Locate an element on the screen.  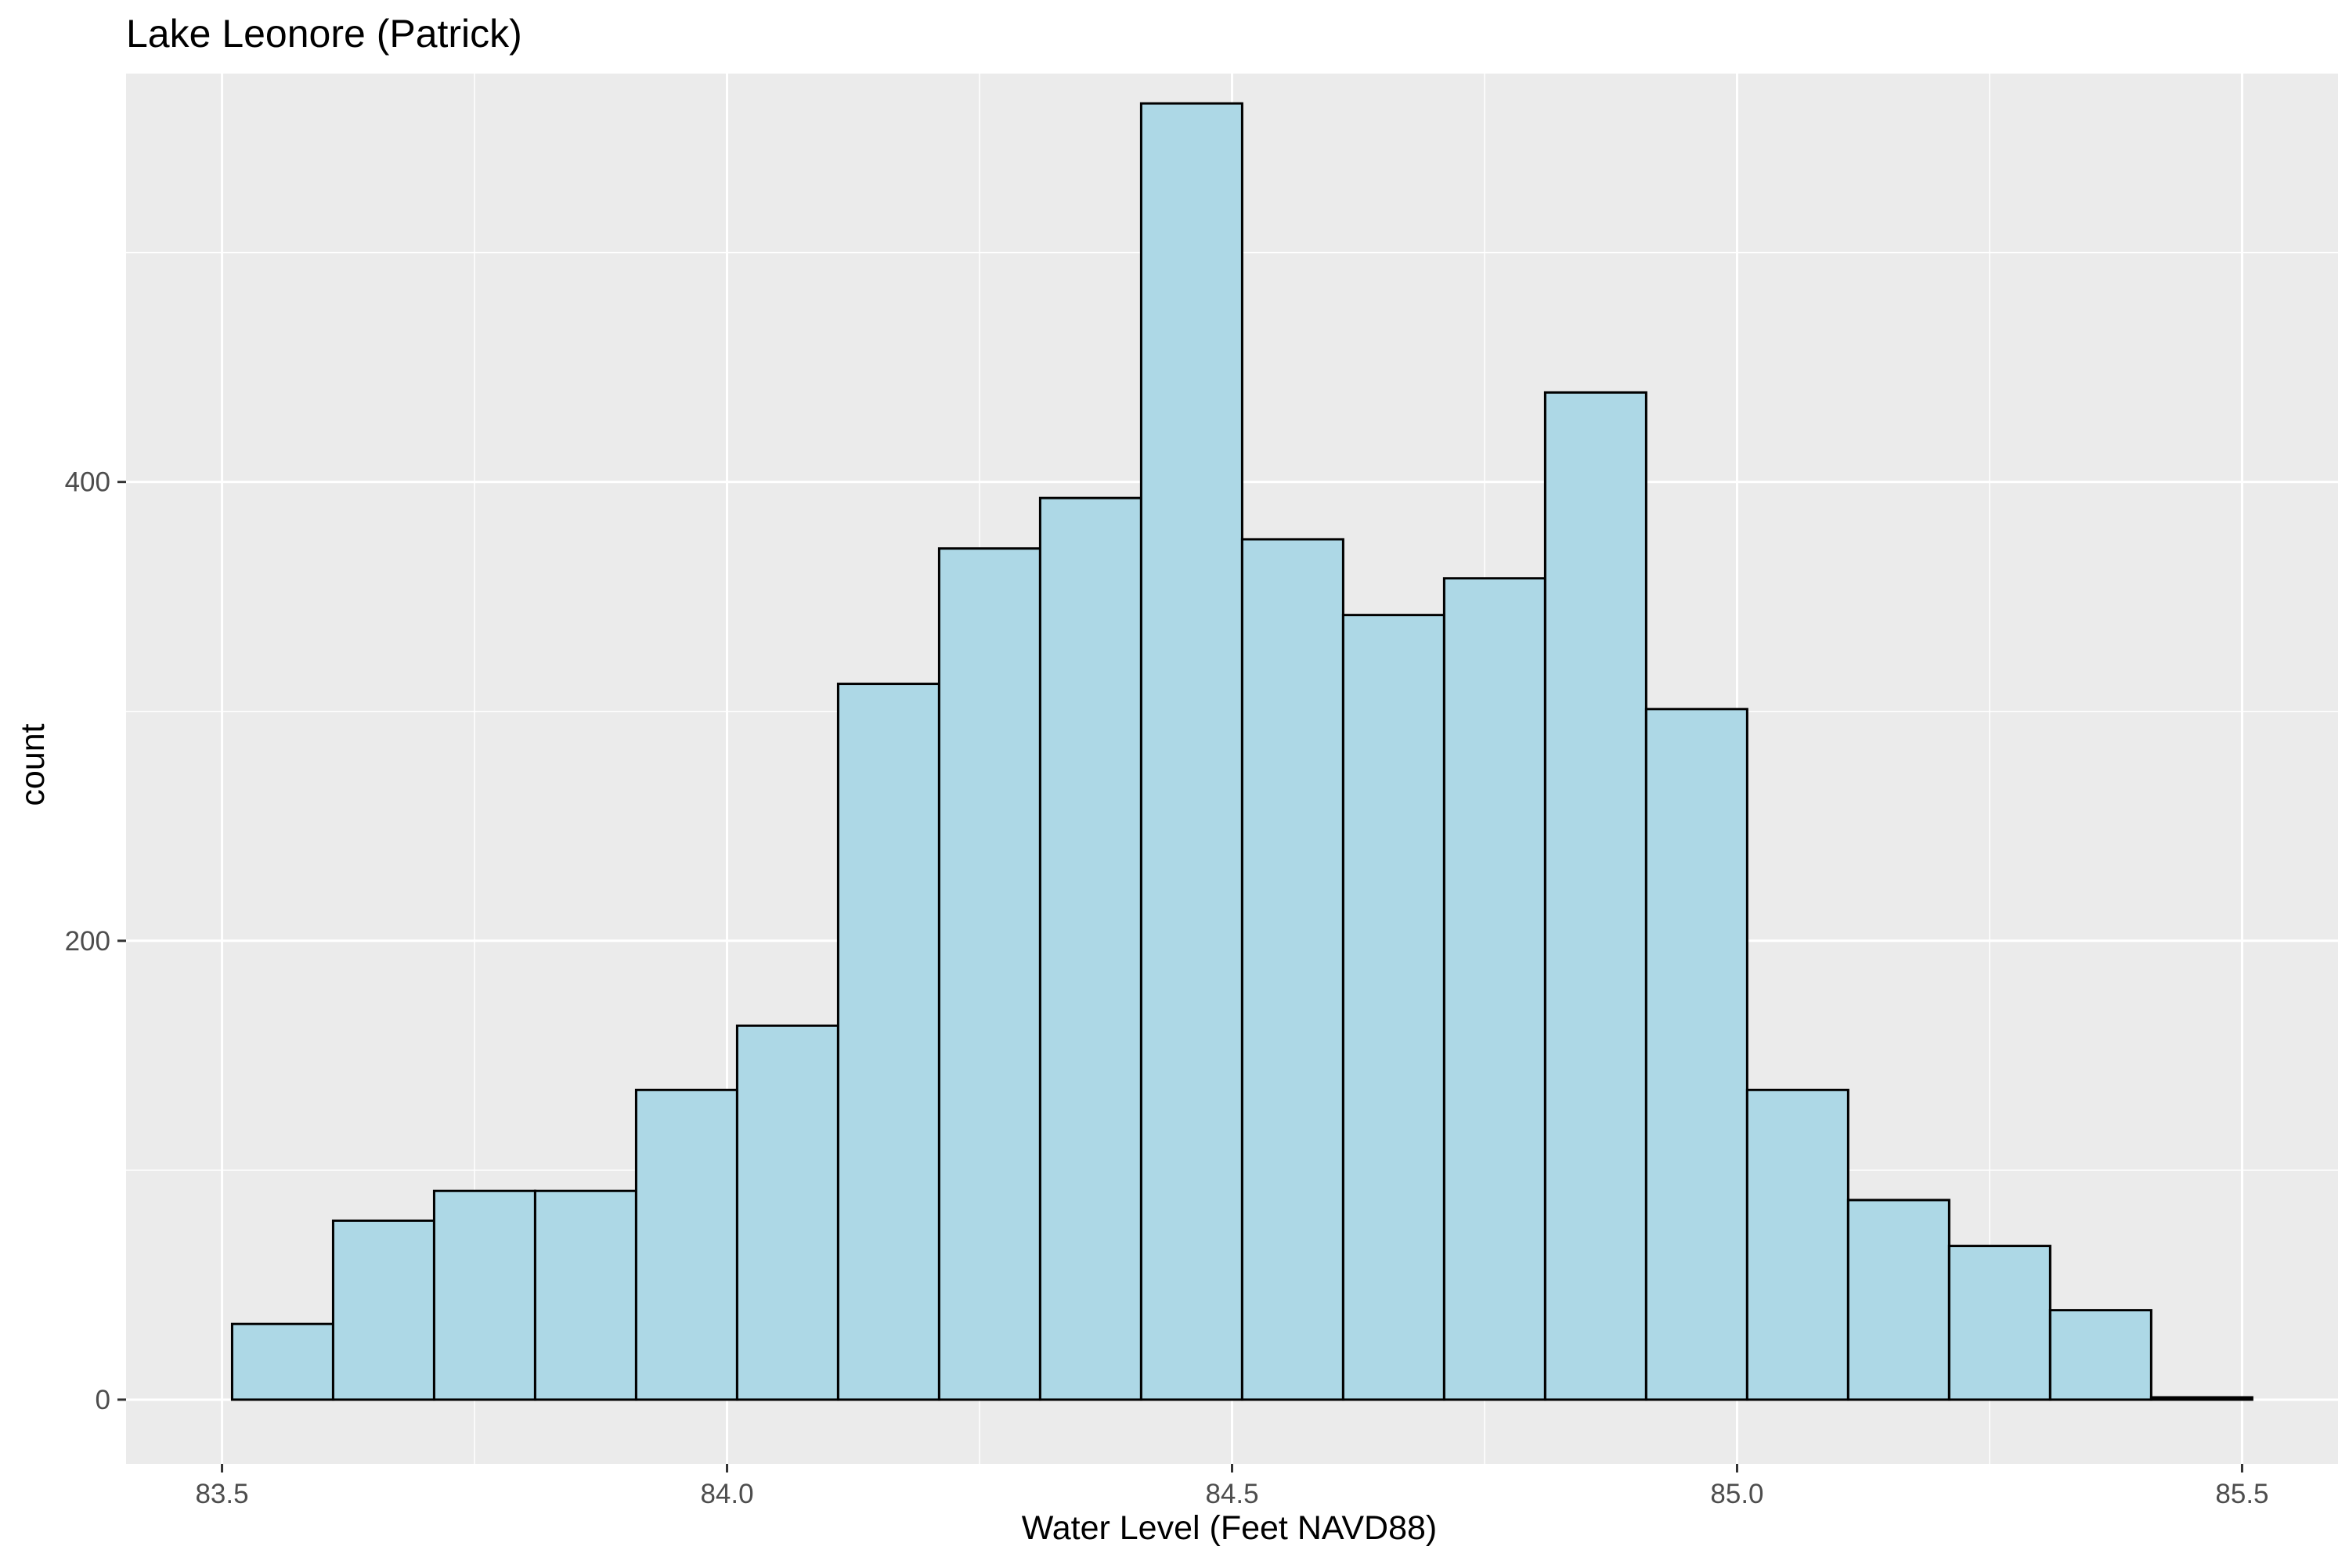
x-tick-label: 85.5 is located at coordinates (2242, 1494).